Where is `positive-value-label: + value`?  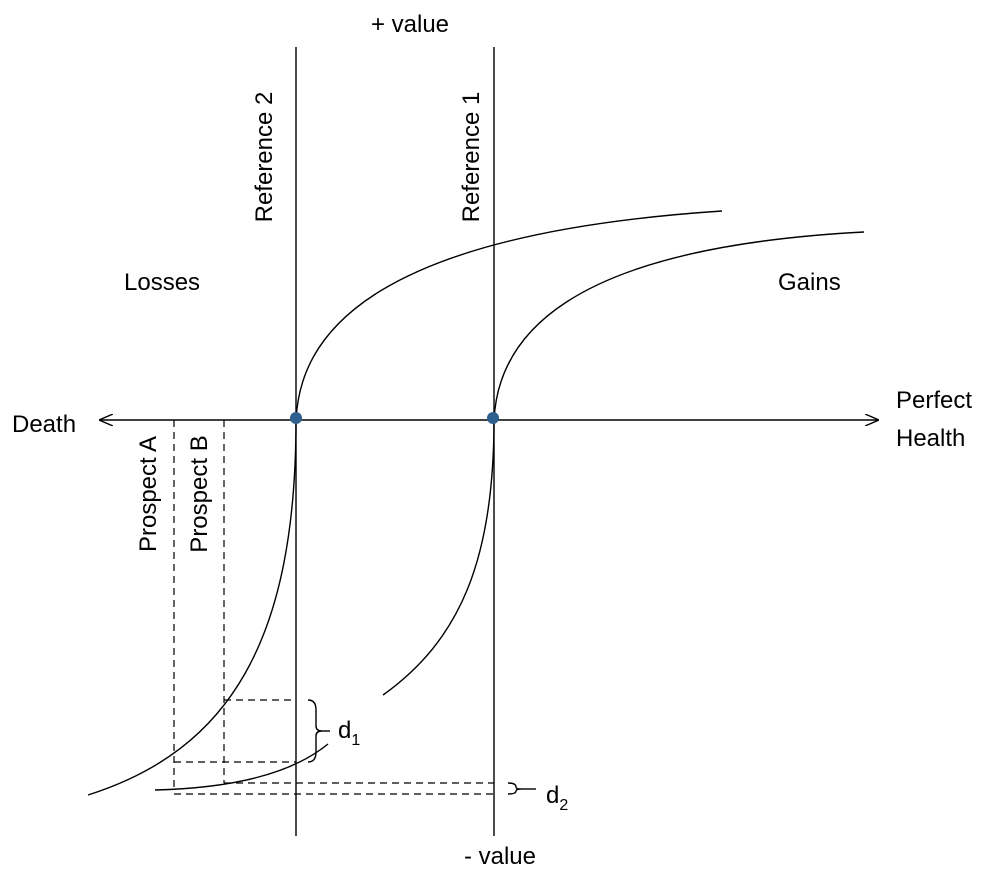
positive-value-label: + value is located at coordinates (410, 24).